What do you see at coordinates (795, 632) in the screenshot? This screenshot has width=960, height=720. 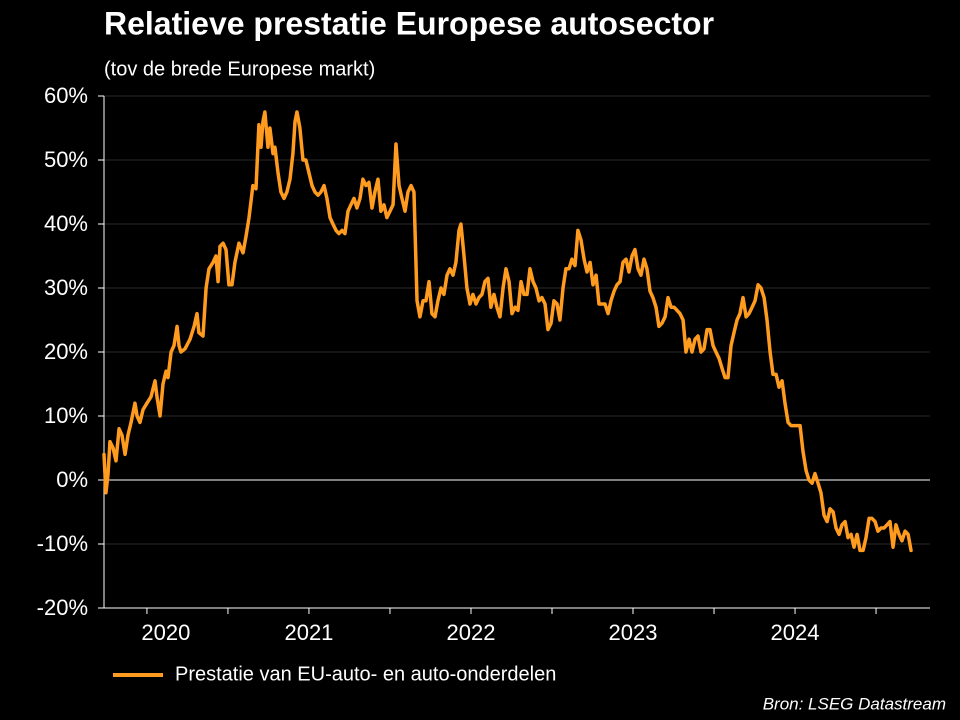 I see `x-tick-label: 2024` at bounding box center [795, 632].